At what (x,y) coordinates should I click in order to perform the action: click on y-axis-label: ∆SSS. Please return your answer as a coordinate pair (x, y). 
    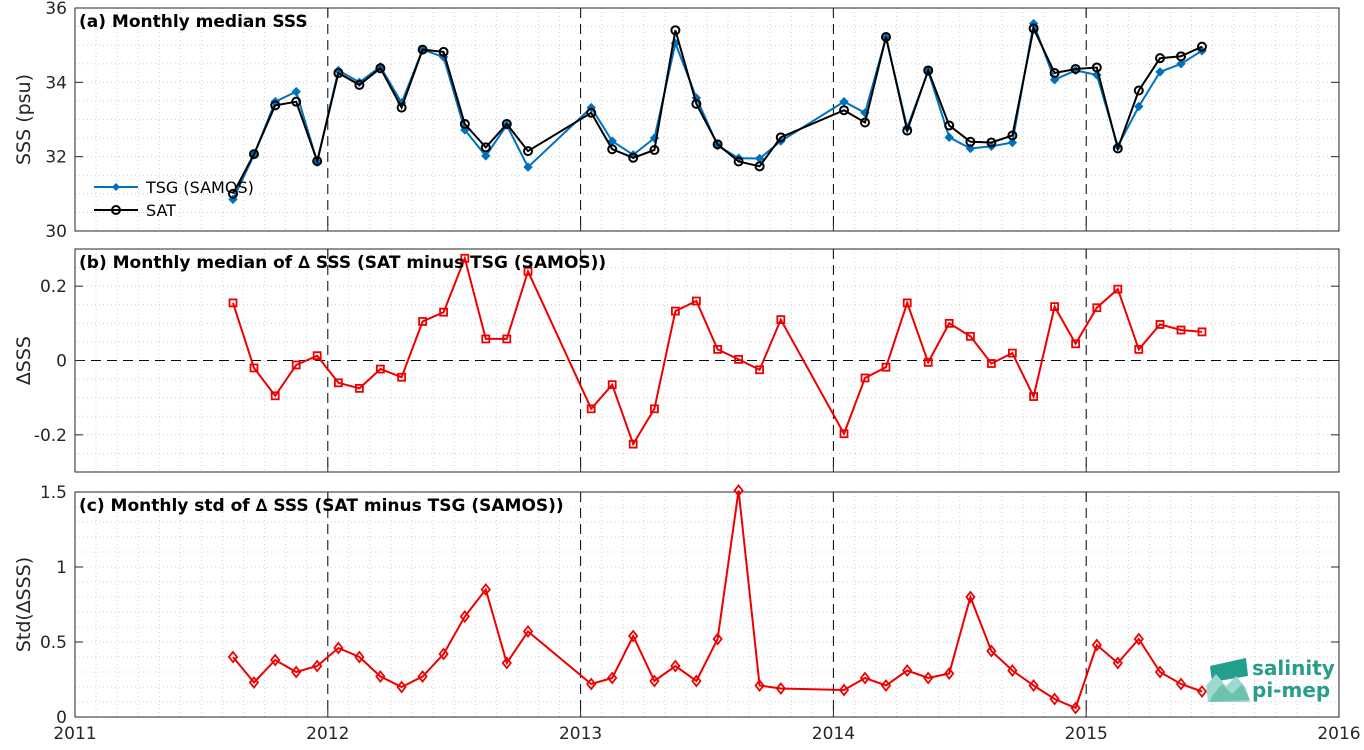
    Looking at the image, I should click on (24, 361).